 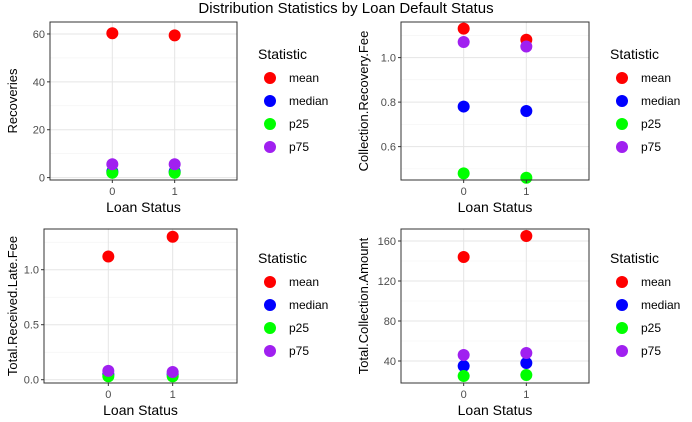 I want to click on y-tick-label: 120, so click(x=387, y=282).